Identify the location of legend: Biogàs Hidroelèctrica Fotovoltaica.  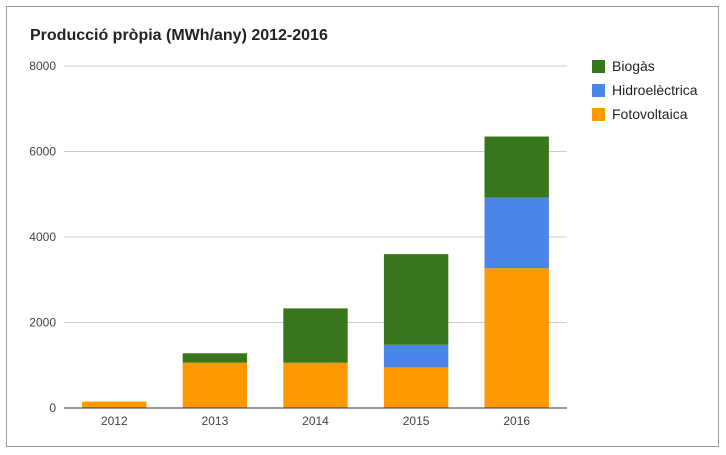
(645, 90).